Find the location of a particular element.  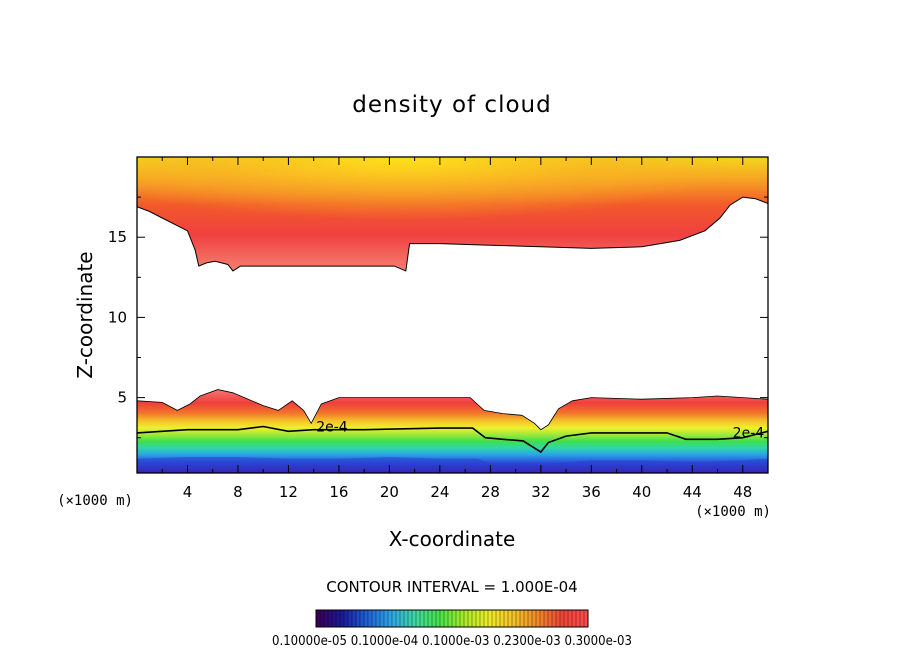

upper-cloud-core is located at coordinates (452, 214).